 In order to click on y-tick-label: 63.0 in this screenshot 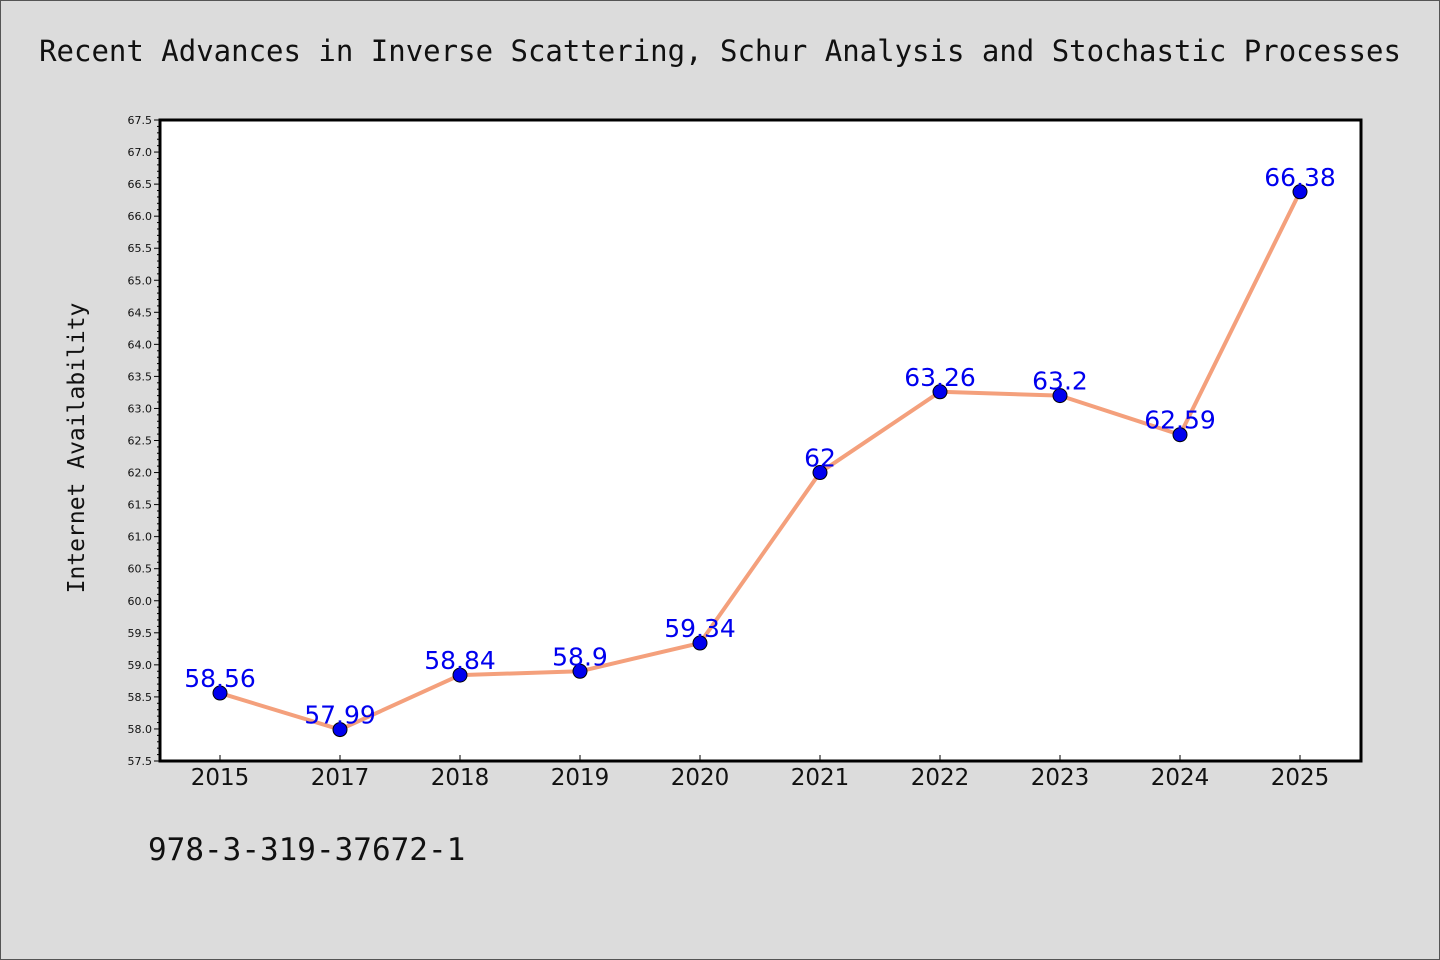, I will do `click(140, 408)`.